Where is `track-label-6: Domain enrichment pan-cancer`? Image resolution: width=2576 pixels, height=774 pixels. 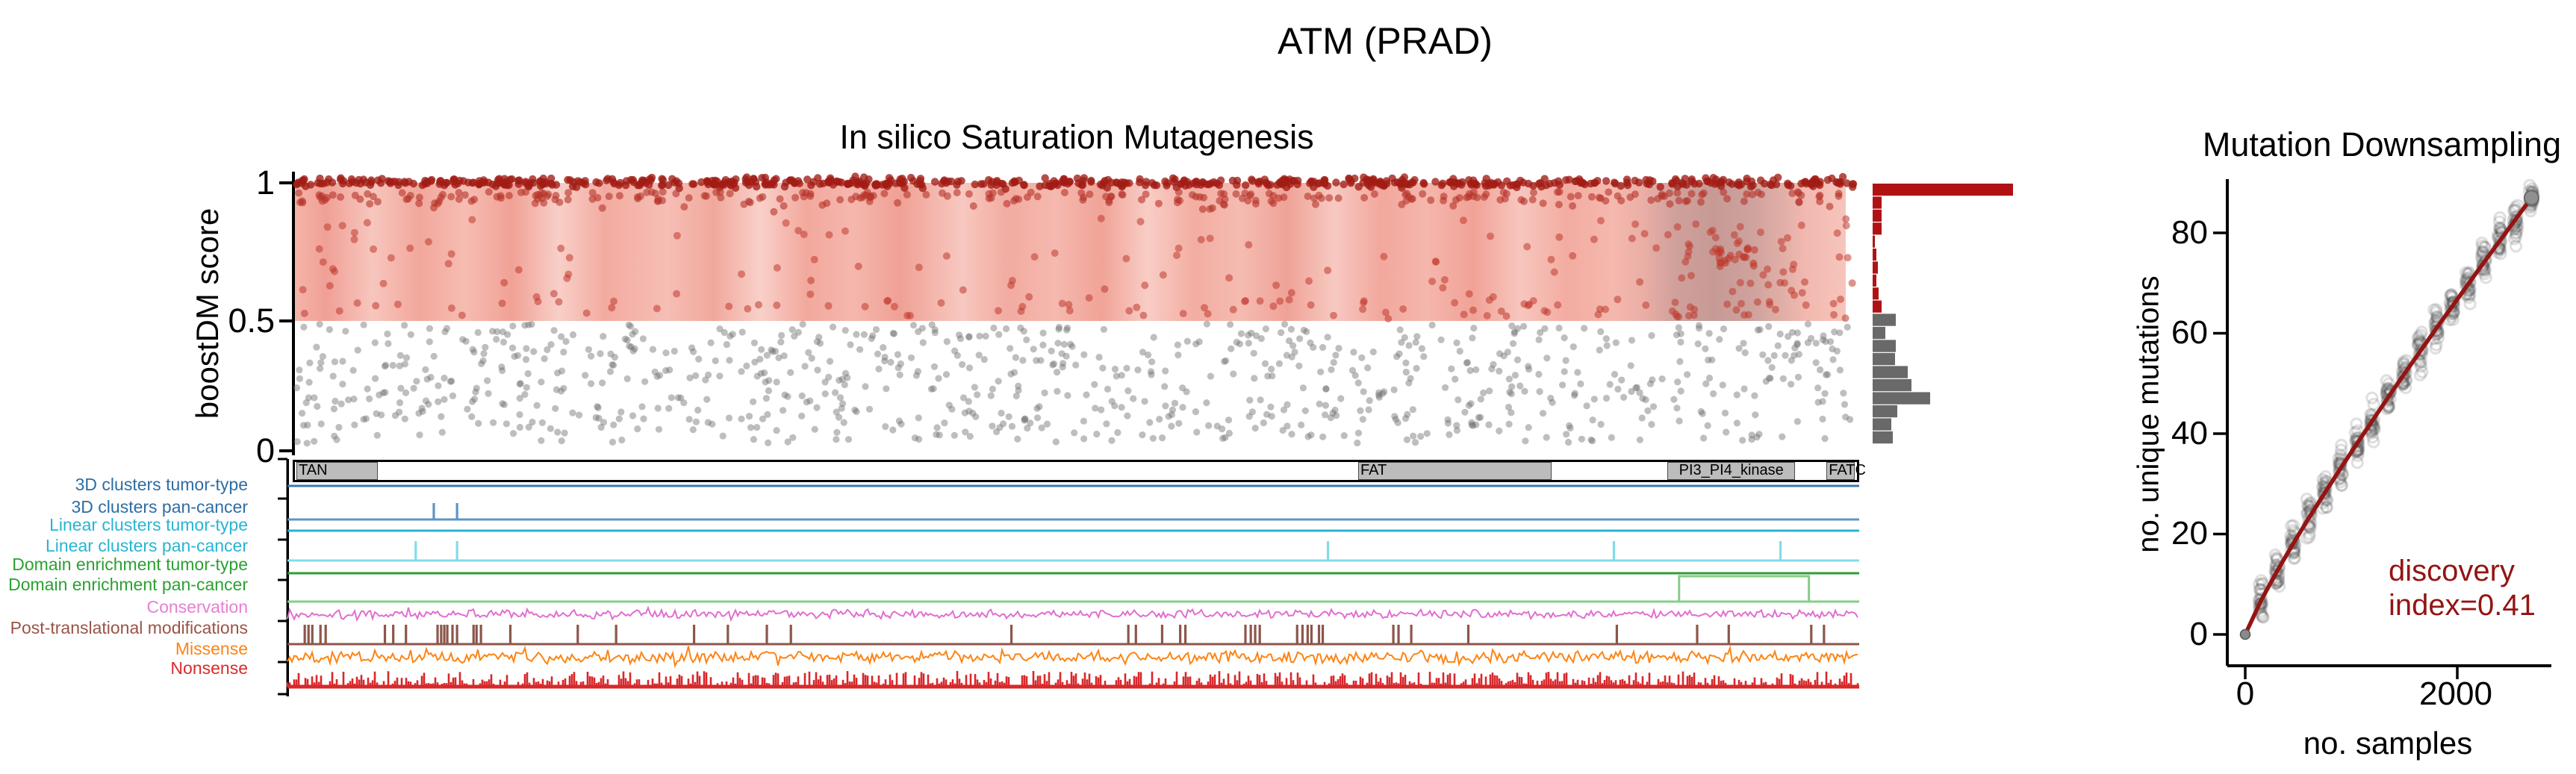 track-label-6: Domain enrichment pan-cancer is located at coordinates (128, 584).